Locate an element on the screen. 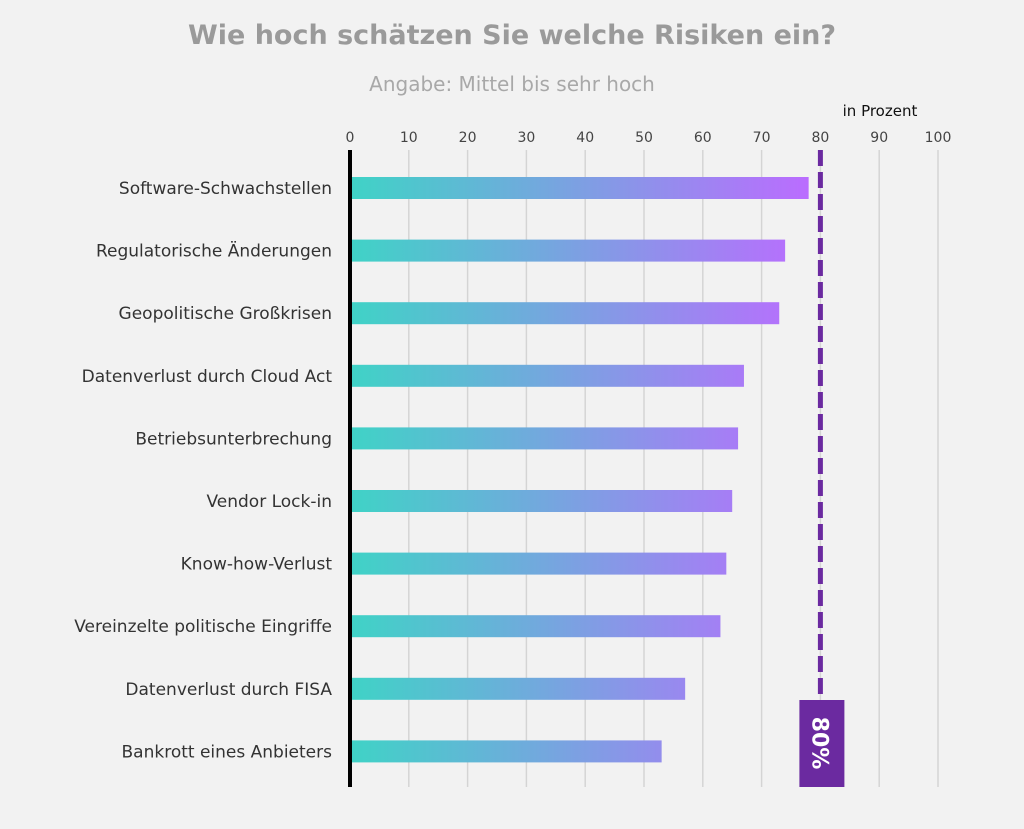 The width and height of the screenshot is (1024, 829). x-tick-label: 40 is located at coordinates (585, 138).